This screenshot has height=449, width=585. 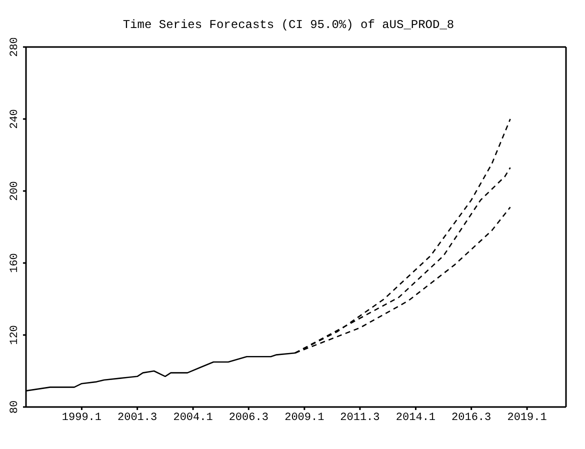 I want to click on y-tick-label: 280, so click(x=15, y=47).